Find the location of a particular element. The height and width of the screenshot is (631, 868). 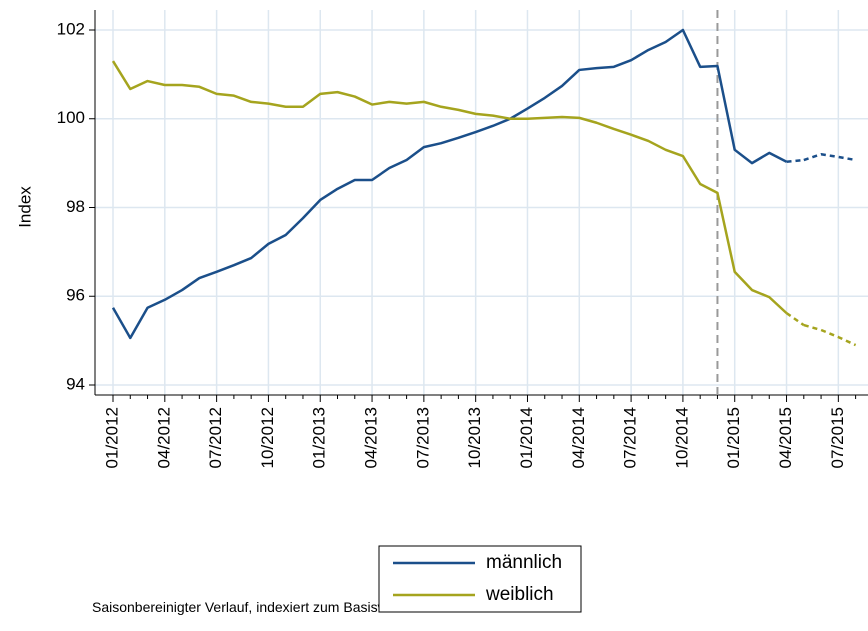

x-tick-label: 10/2013 is located at coordinates (474, 437).